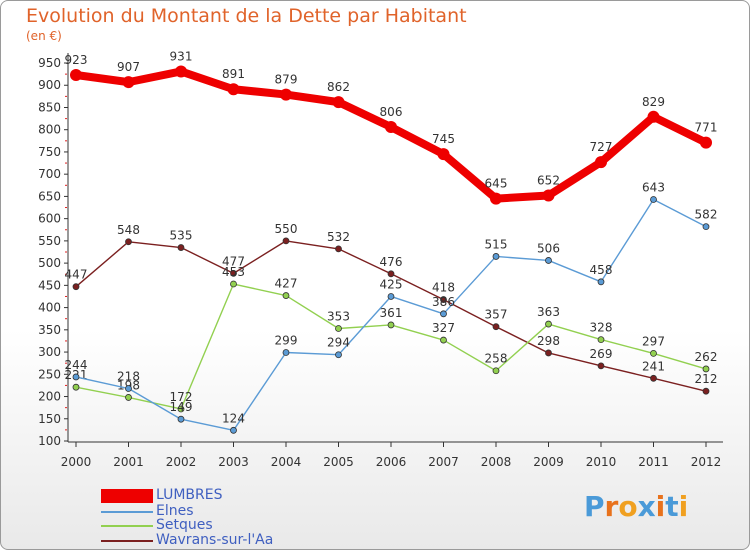 The width and height of the screenshot is (750, 550). What do you see at coordinates (706, 391) in the screenshot?
I see `point-wavrans-sur-l-aa-2012` at bounding box center [706, 391].